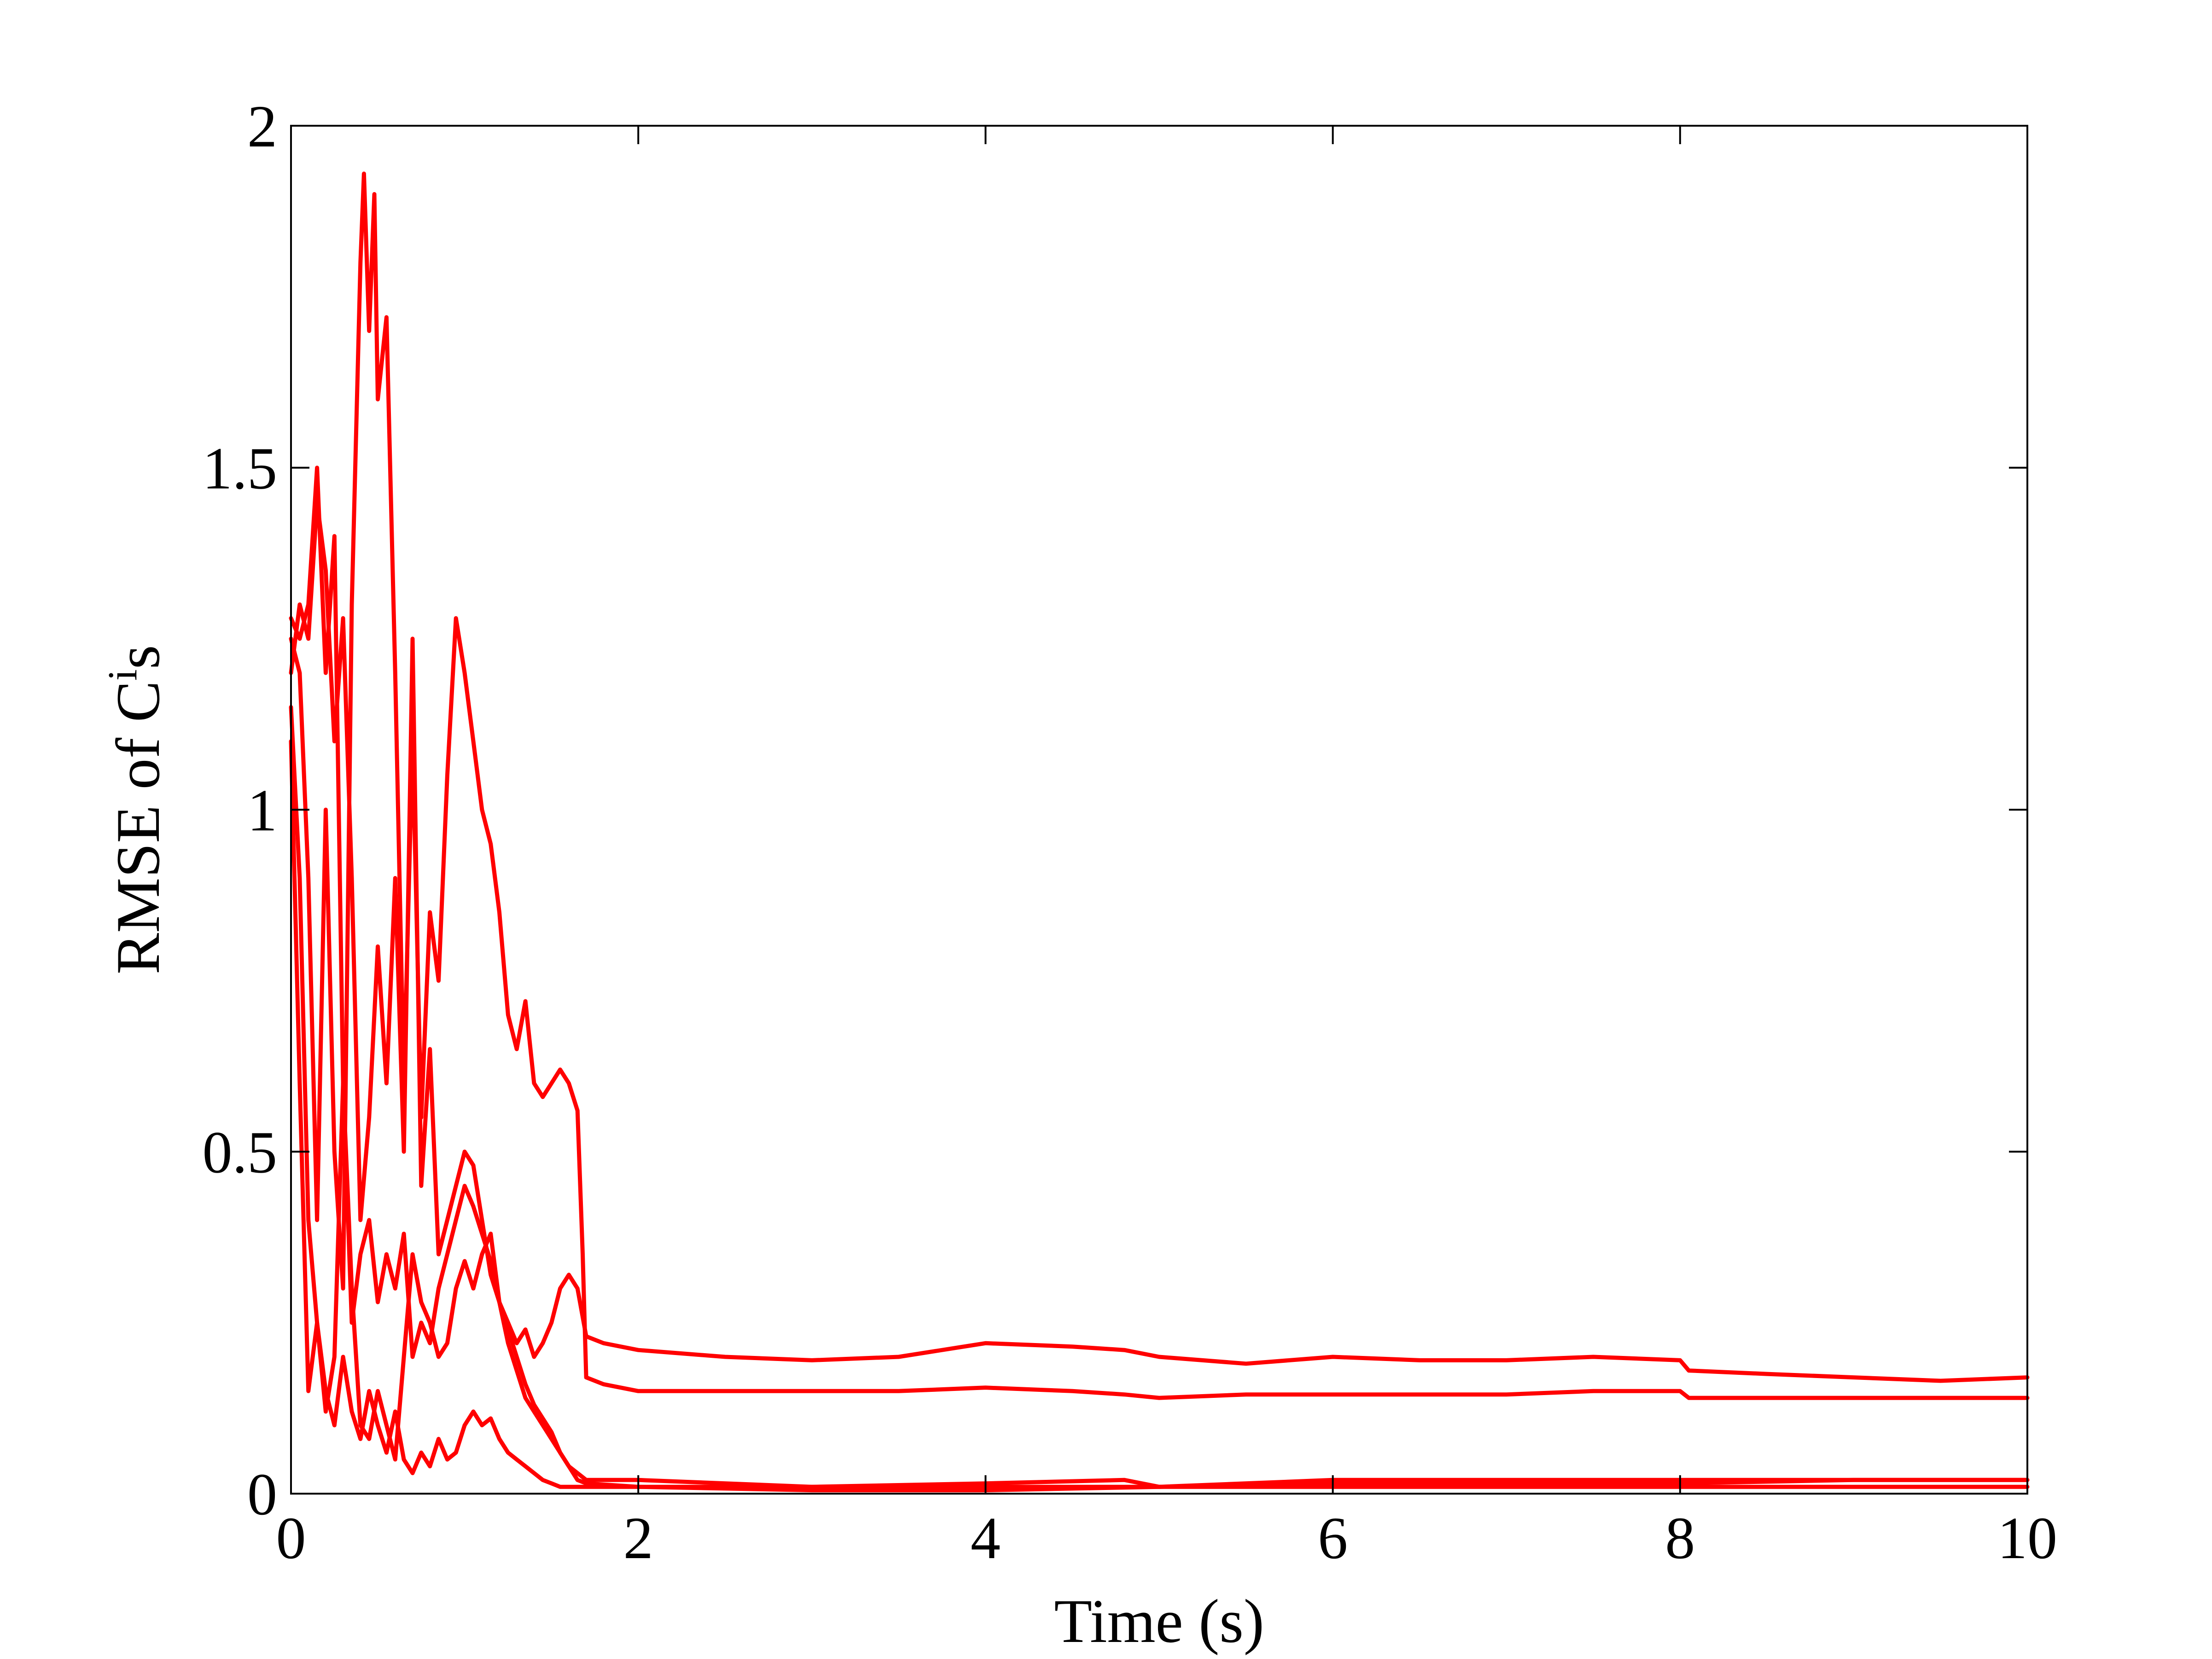 This screenshot has width=2212, height=1659. Describe the element at coordinates (262, 126) in the screenshot. I see `y-tick-label: 2` at that location.